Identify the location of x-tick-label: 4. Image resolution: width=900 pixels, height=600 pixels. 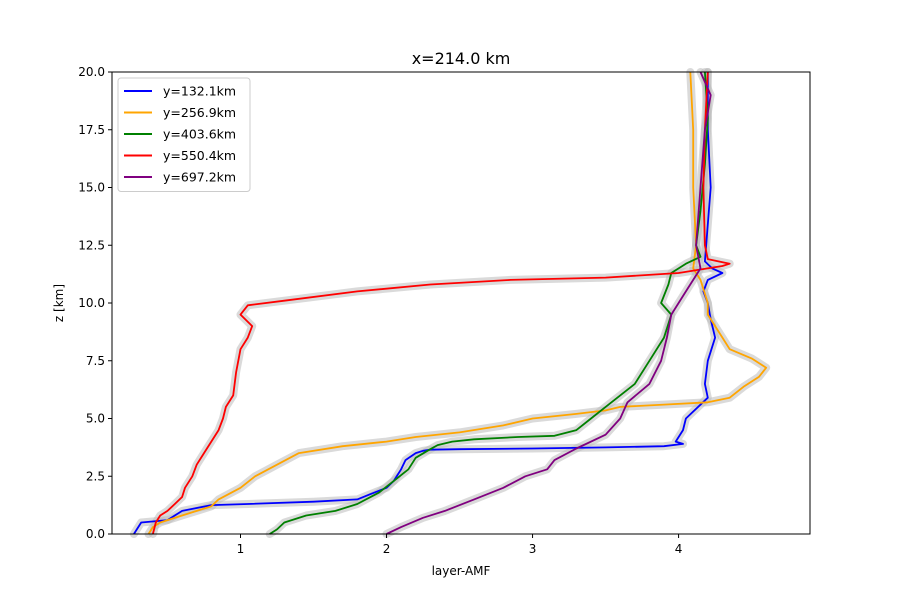
(679, 549).